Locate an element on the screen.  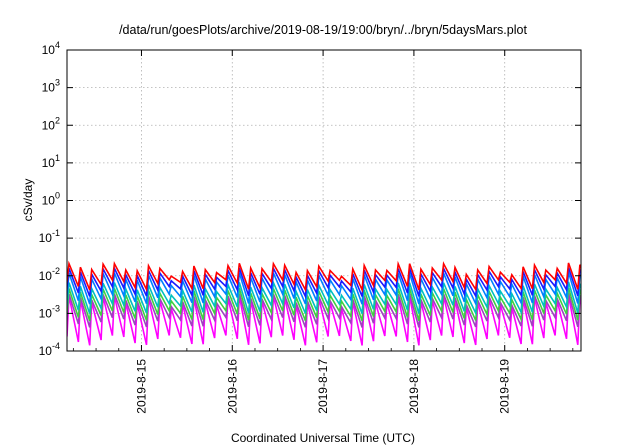
x-tick-label: 2019-8-19 is located at coordinates (505, 386).